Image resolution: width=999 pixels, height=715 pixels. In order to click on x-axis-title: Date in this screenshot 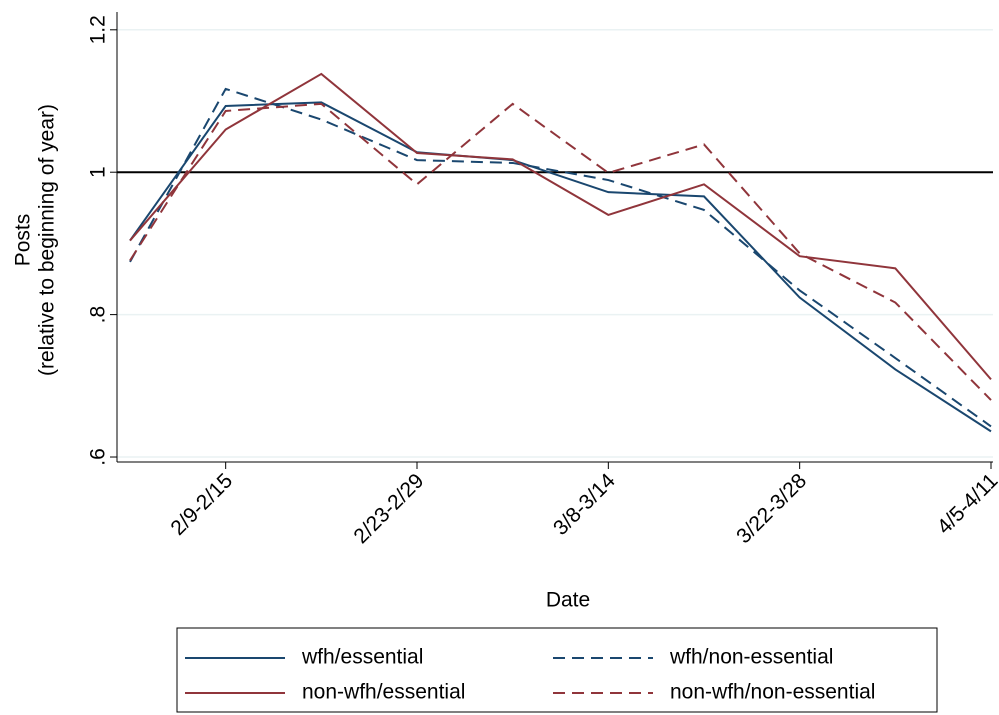, I will do `click(568, 600)`.